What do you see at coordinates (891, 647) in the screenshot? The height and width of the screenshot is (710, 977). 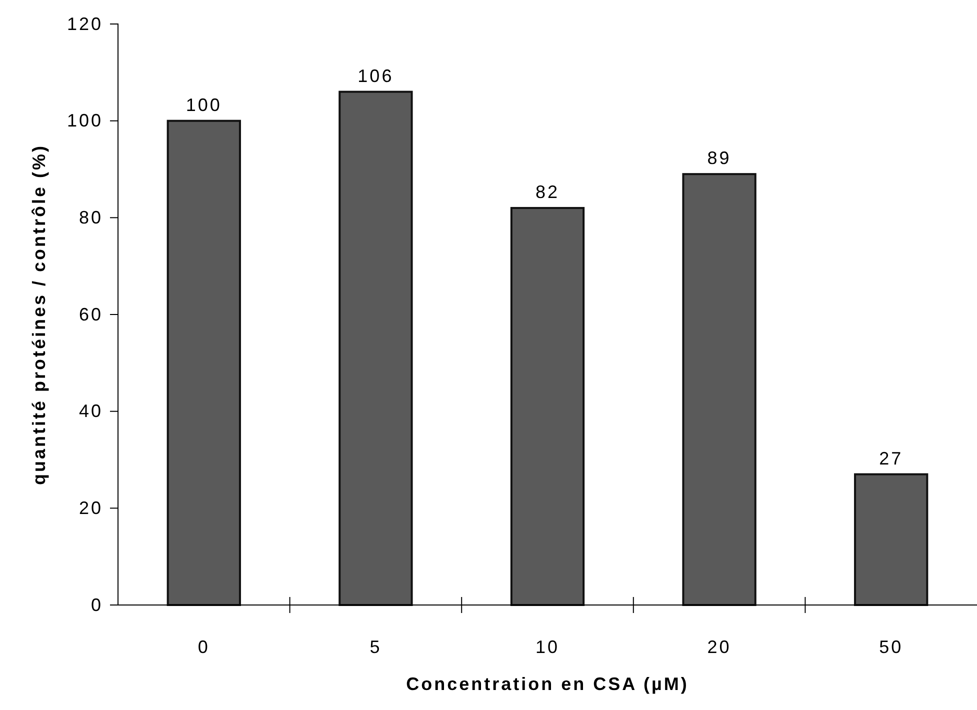 I see `x-tick-label: 50` at bounding box center [891, 647].